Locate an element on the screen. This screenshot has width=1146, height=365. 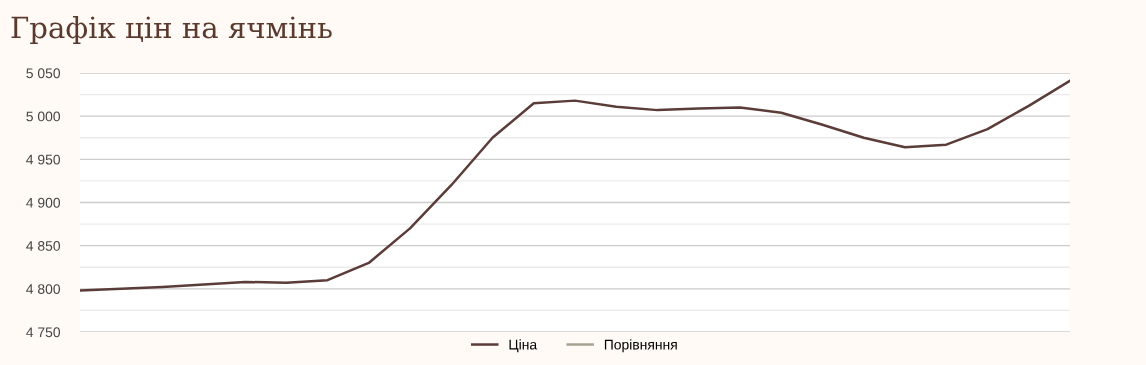
legend-label: Ціна is located at coordinates (523, 346).